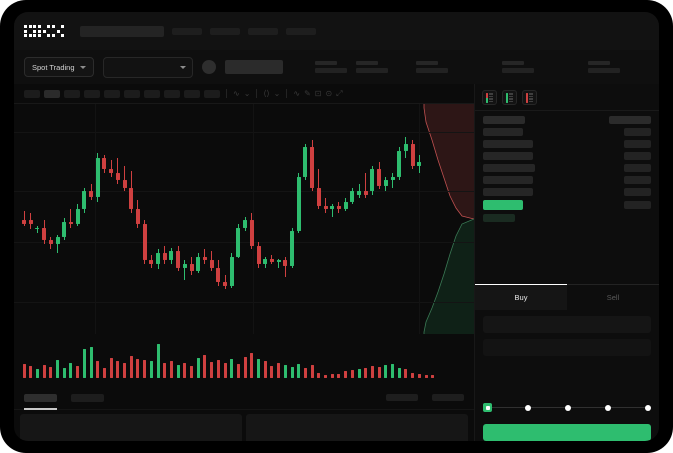 The width and height of the screenshot is (673, 453). Describe the element at coordinates (236, 93) in the screenshot. I see `indicator-icon: ∿` at that location.